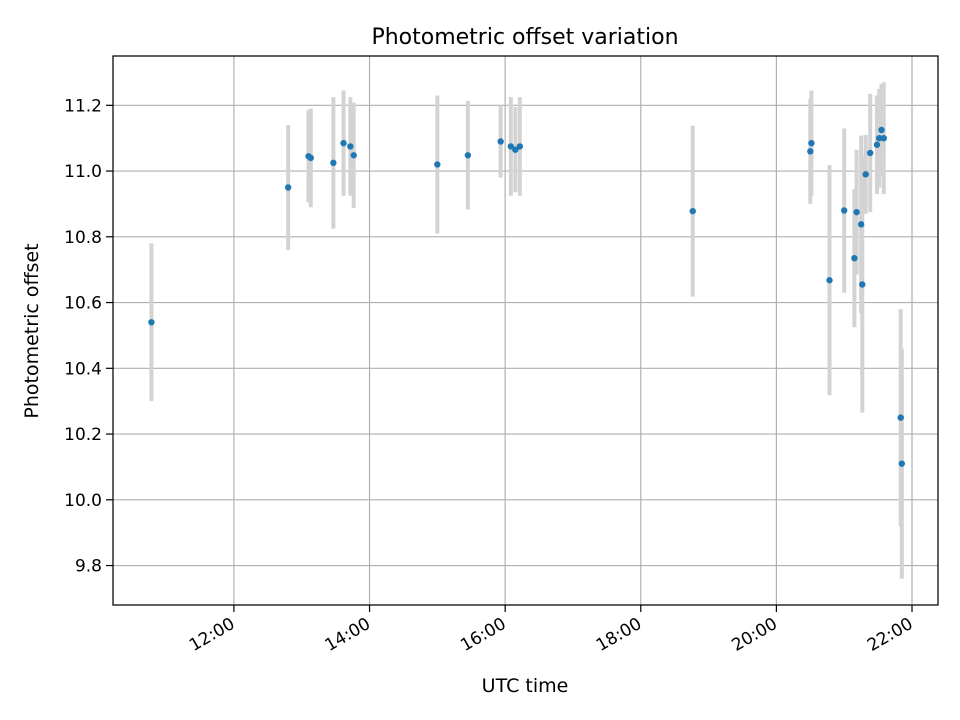 Image resolution: width=960 pixels, height=720 pixels. What do you see at coordinates (83, 172) in the screenshot?
I see `y-tick-label: 11.0` at bounding box center [83, 172].